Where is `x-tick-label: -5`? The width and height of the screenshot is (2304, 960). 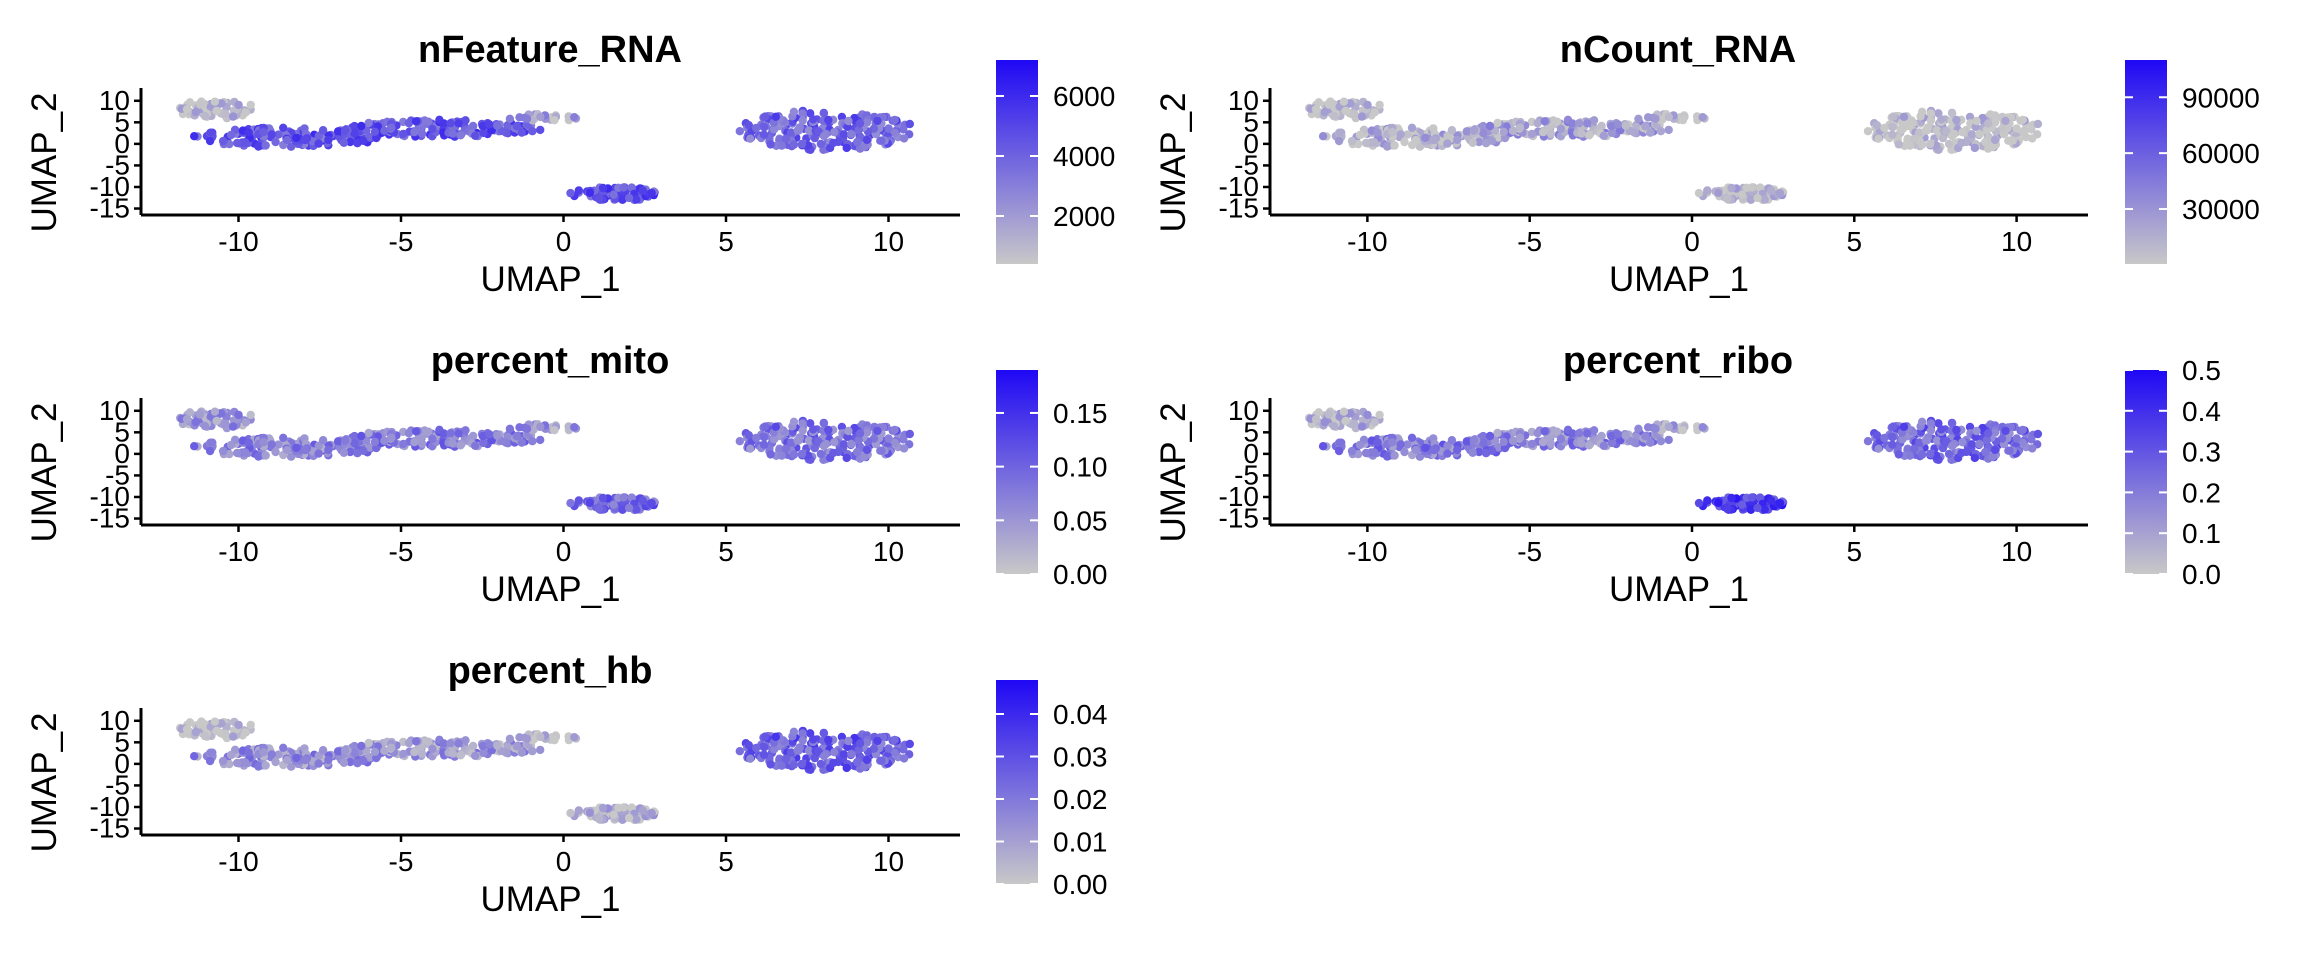 x-tick-label: -5 is located at coordinates (401, 551).